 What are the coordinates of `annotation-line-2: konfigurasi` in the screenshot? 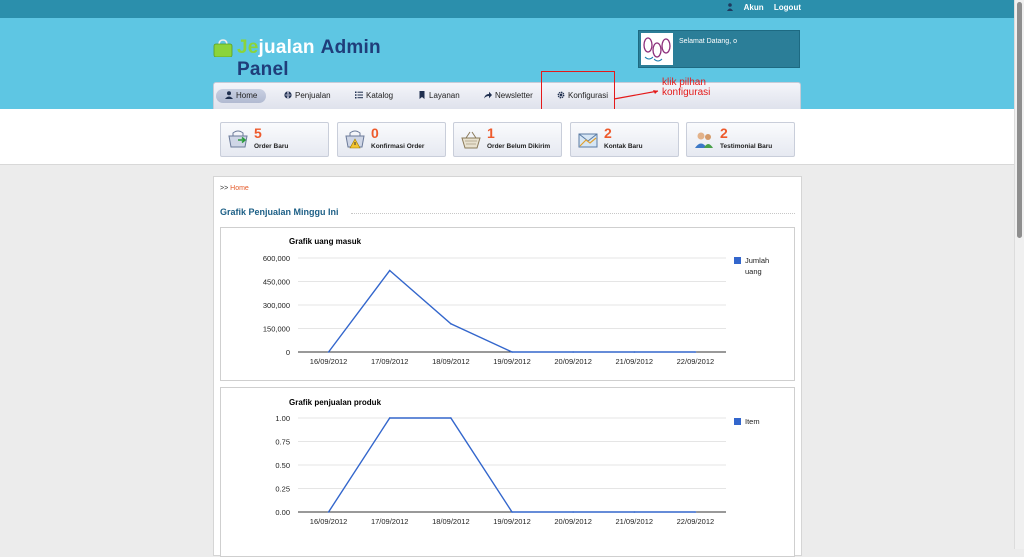 It's located at (686, 92).